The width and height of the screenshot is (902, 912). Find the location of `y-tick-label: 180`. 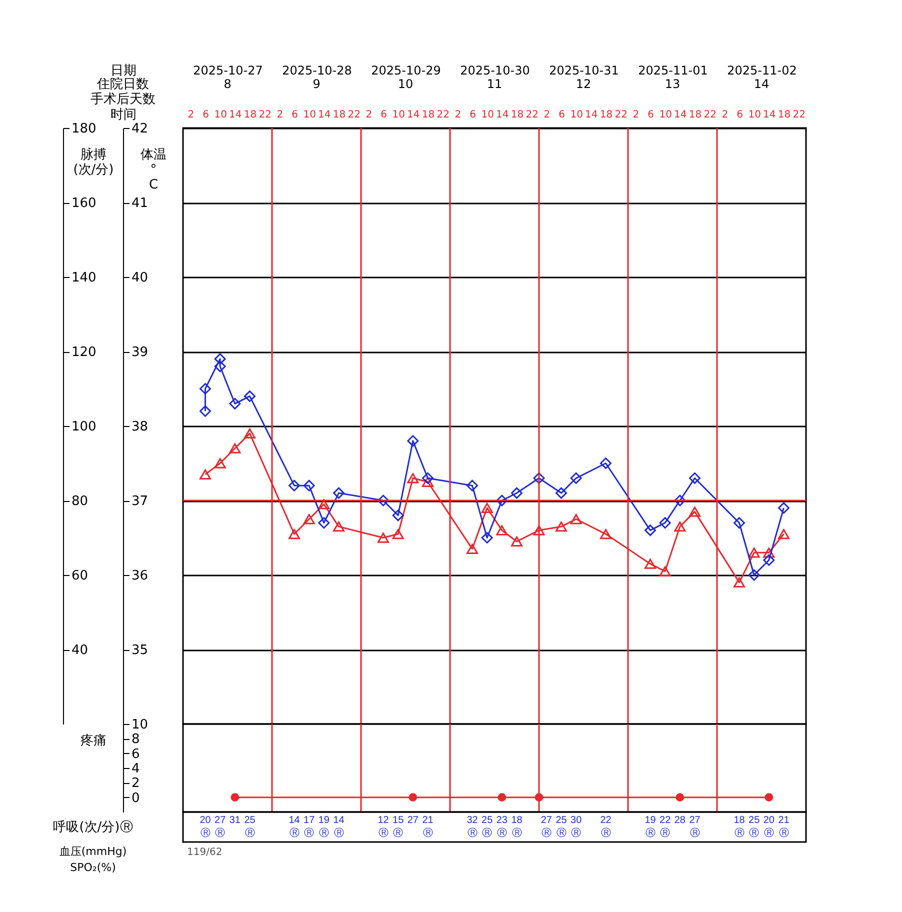

y-tick-label: 180 is located at coordinates (84, 129).